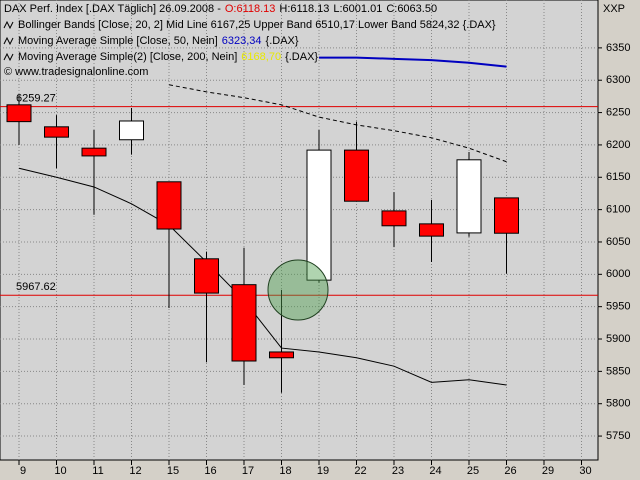 This screenshot has height=480, width=640. Describe the element at coordinates (618, 404) in the screenshot. I see `y-tick-label: 5800` at that location.